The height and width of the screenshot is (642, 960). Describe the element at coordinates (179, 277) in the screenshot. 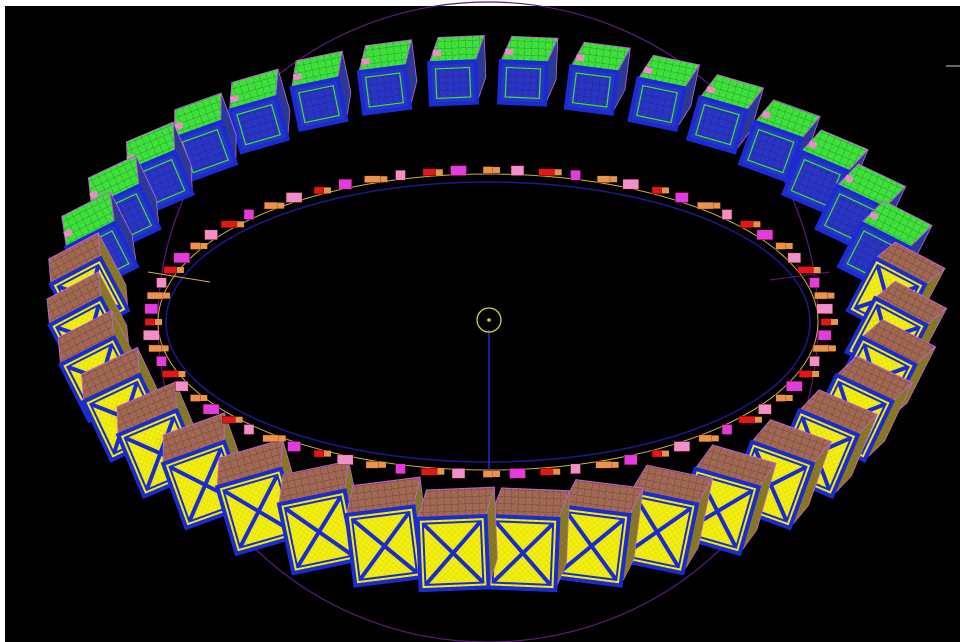

I see `axis-line-left` at that location.